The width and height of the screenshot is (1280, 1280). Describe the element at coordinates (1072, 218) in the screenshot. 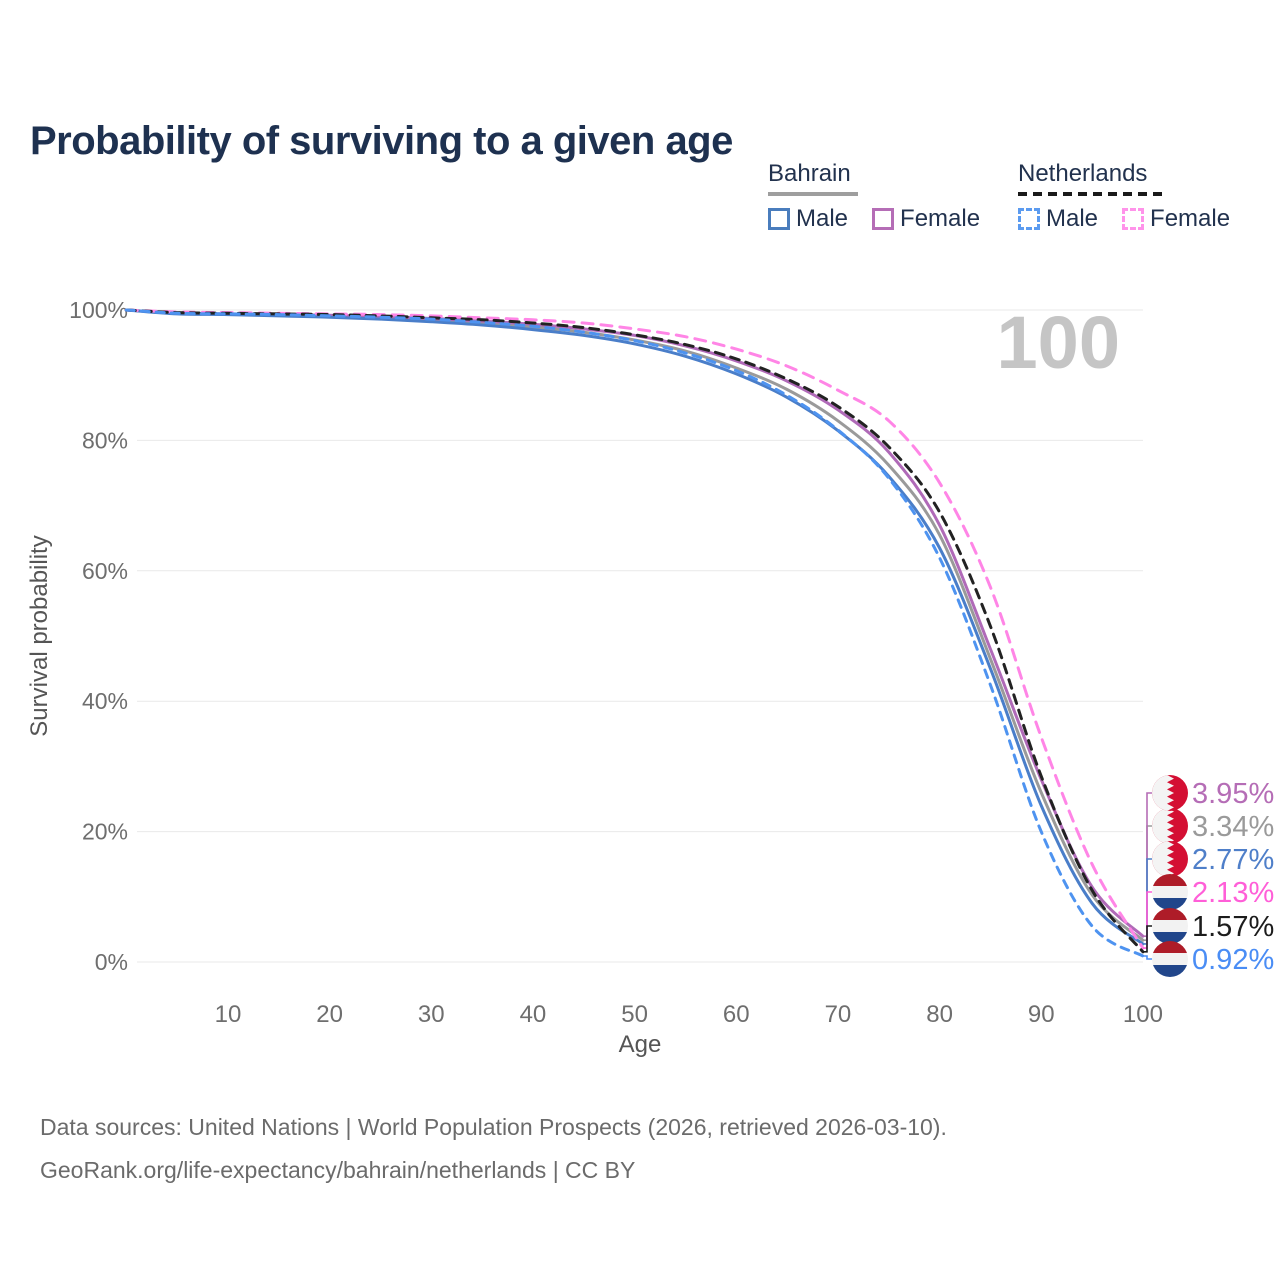

I see `legend-label-netherlands-male: Male` at that location.